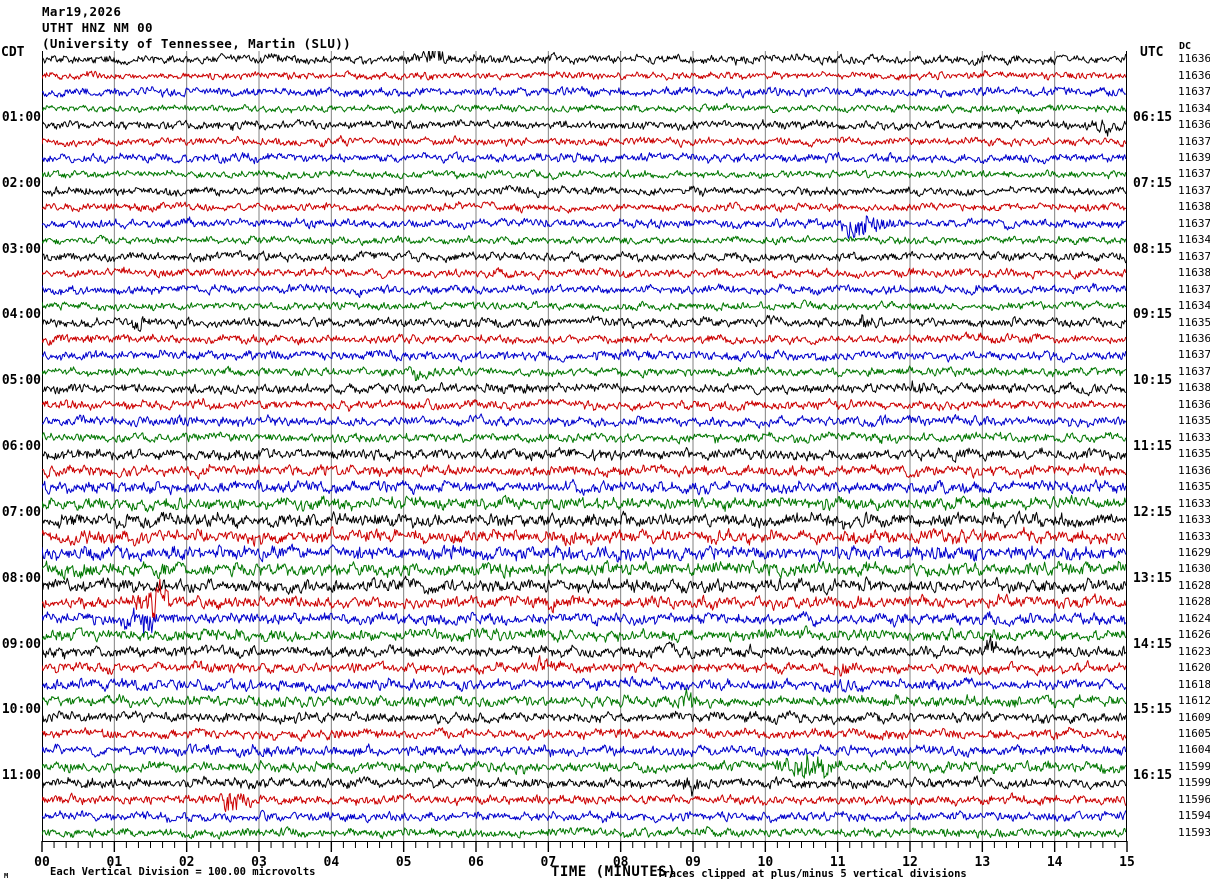 The height and width of the screenshot is (886, 1210). I want to click on dc-value: 11596, so click(1194, 799).